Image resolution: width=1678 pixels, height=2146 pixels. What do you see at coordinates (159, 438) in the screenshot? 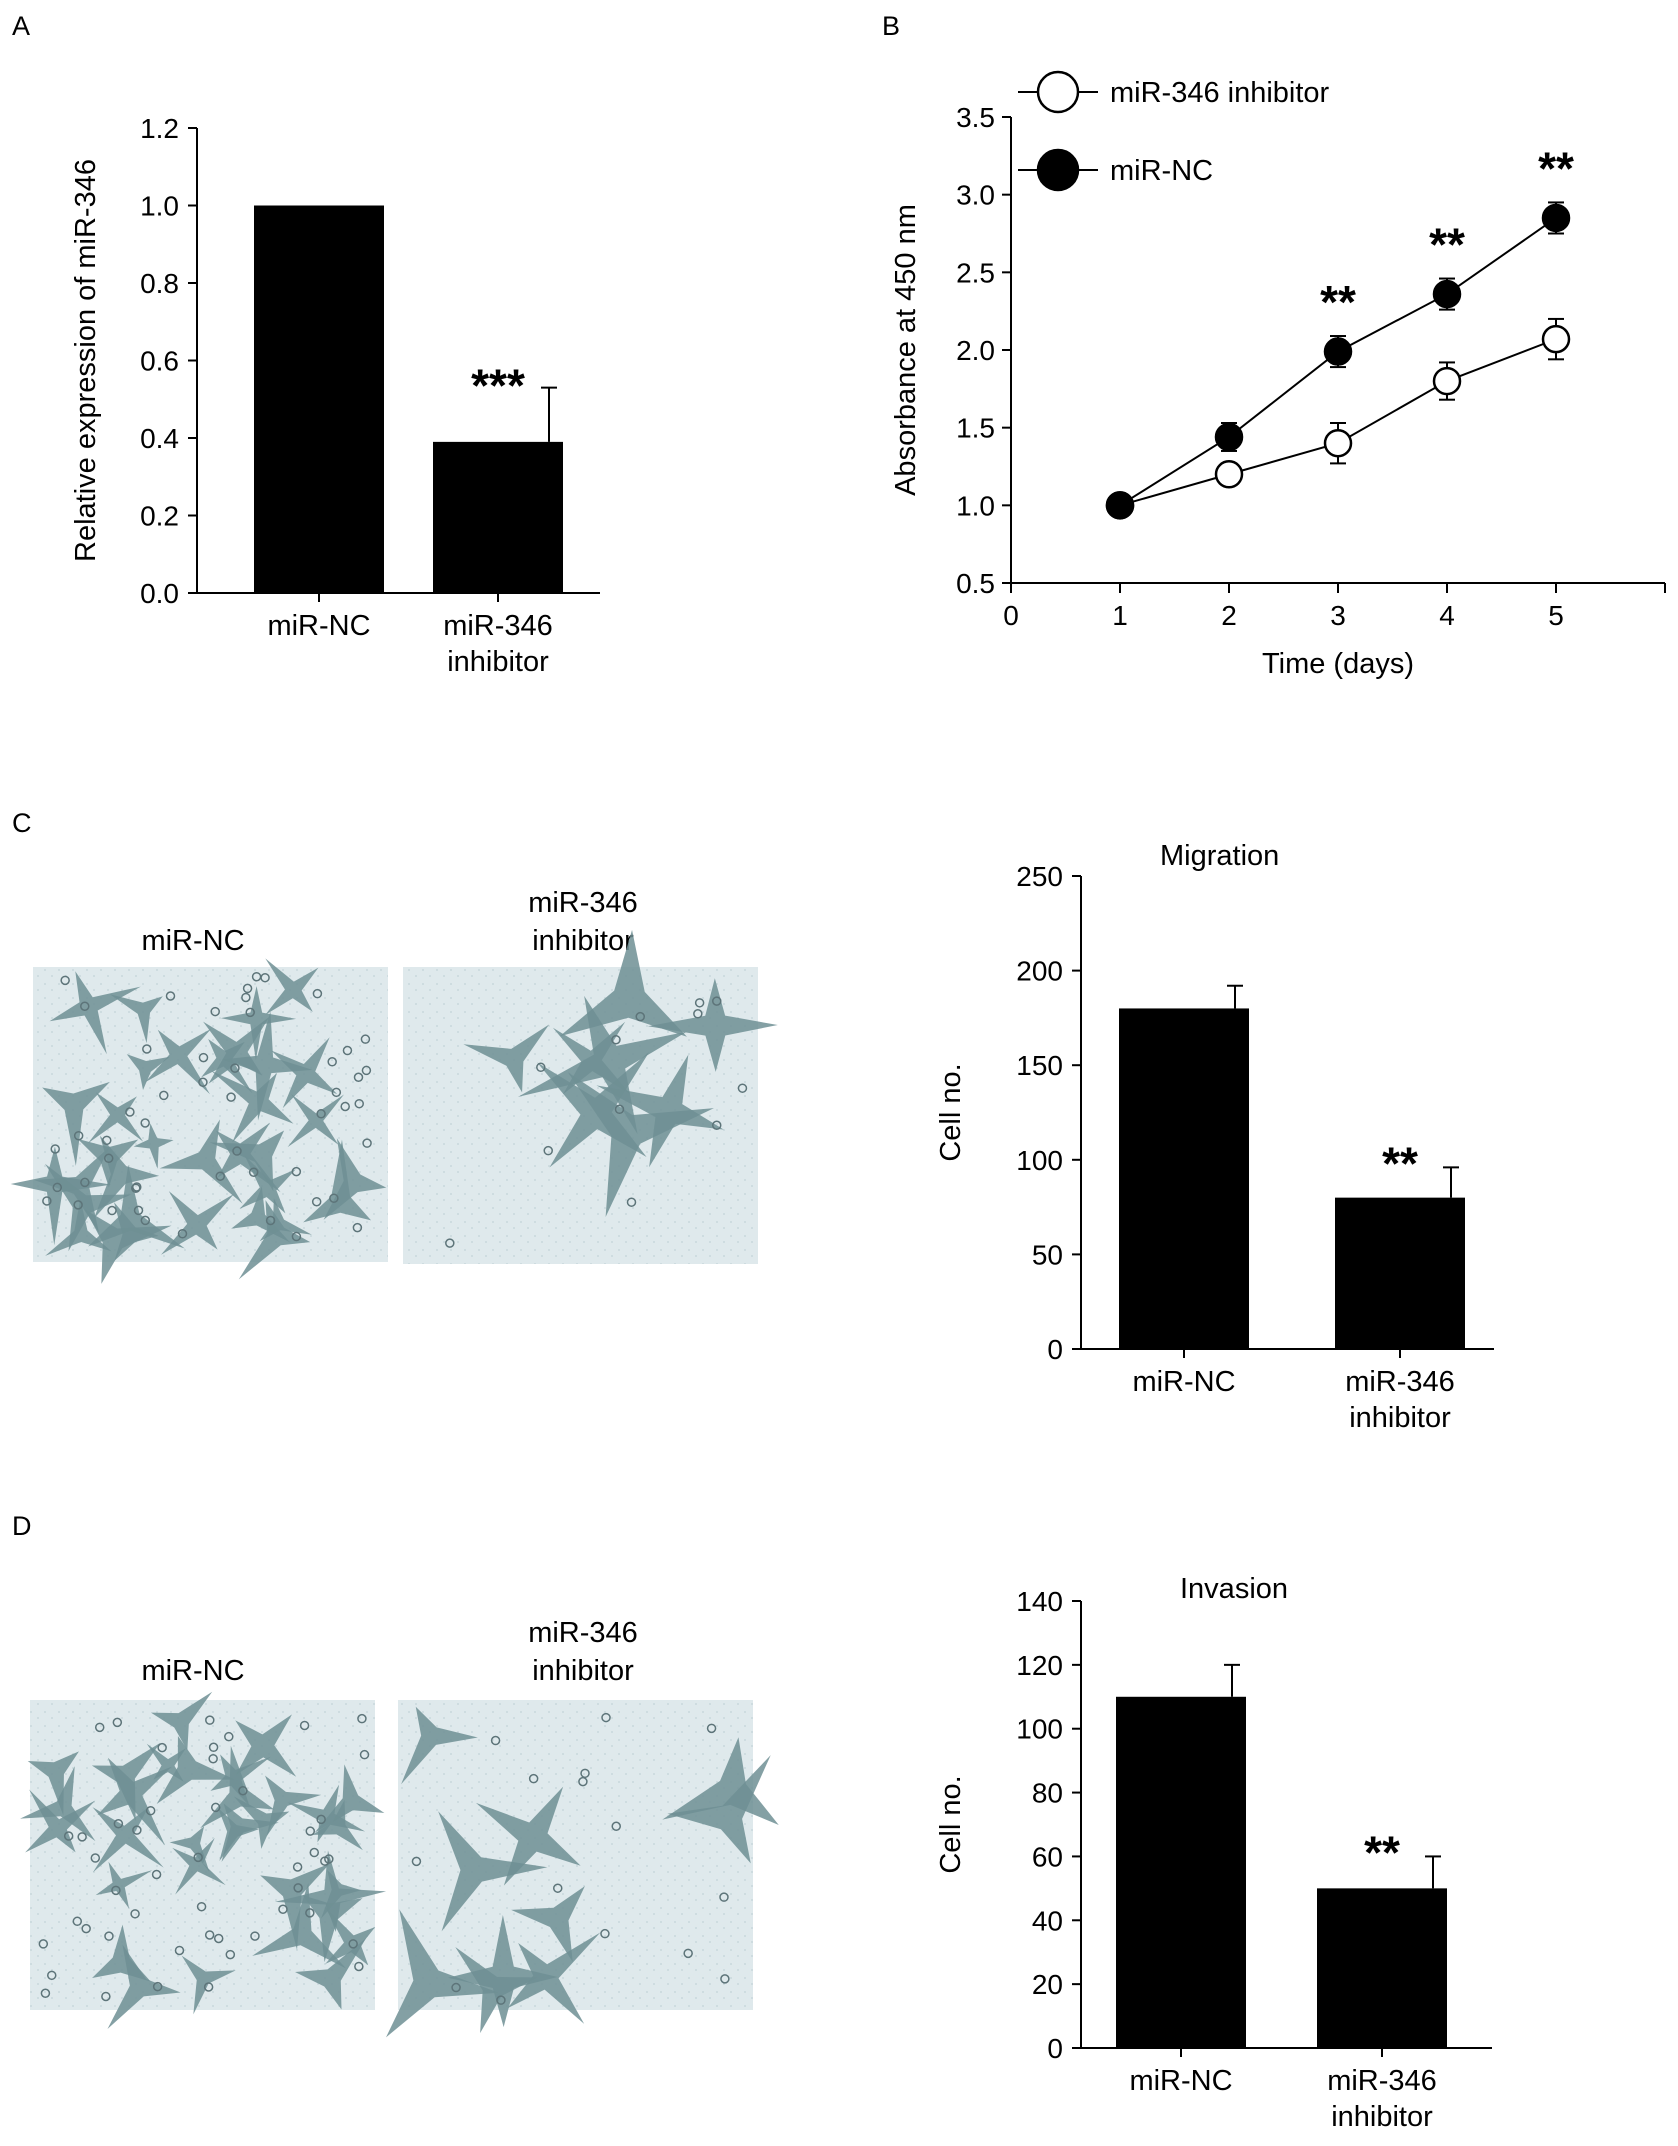
I see `y-tick-label: 0.4` at bounding box center [159, 438].